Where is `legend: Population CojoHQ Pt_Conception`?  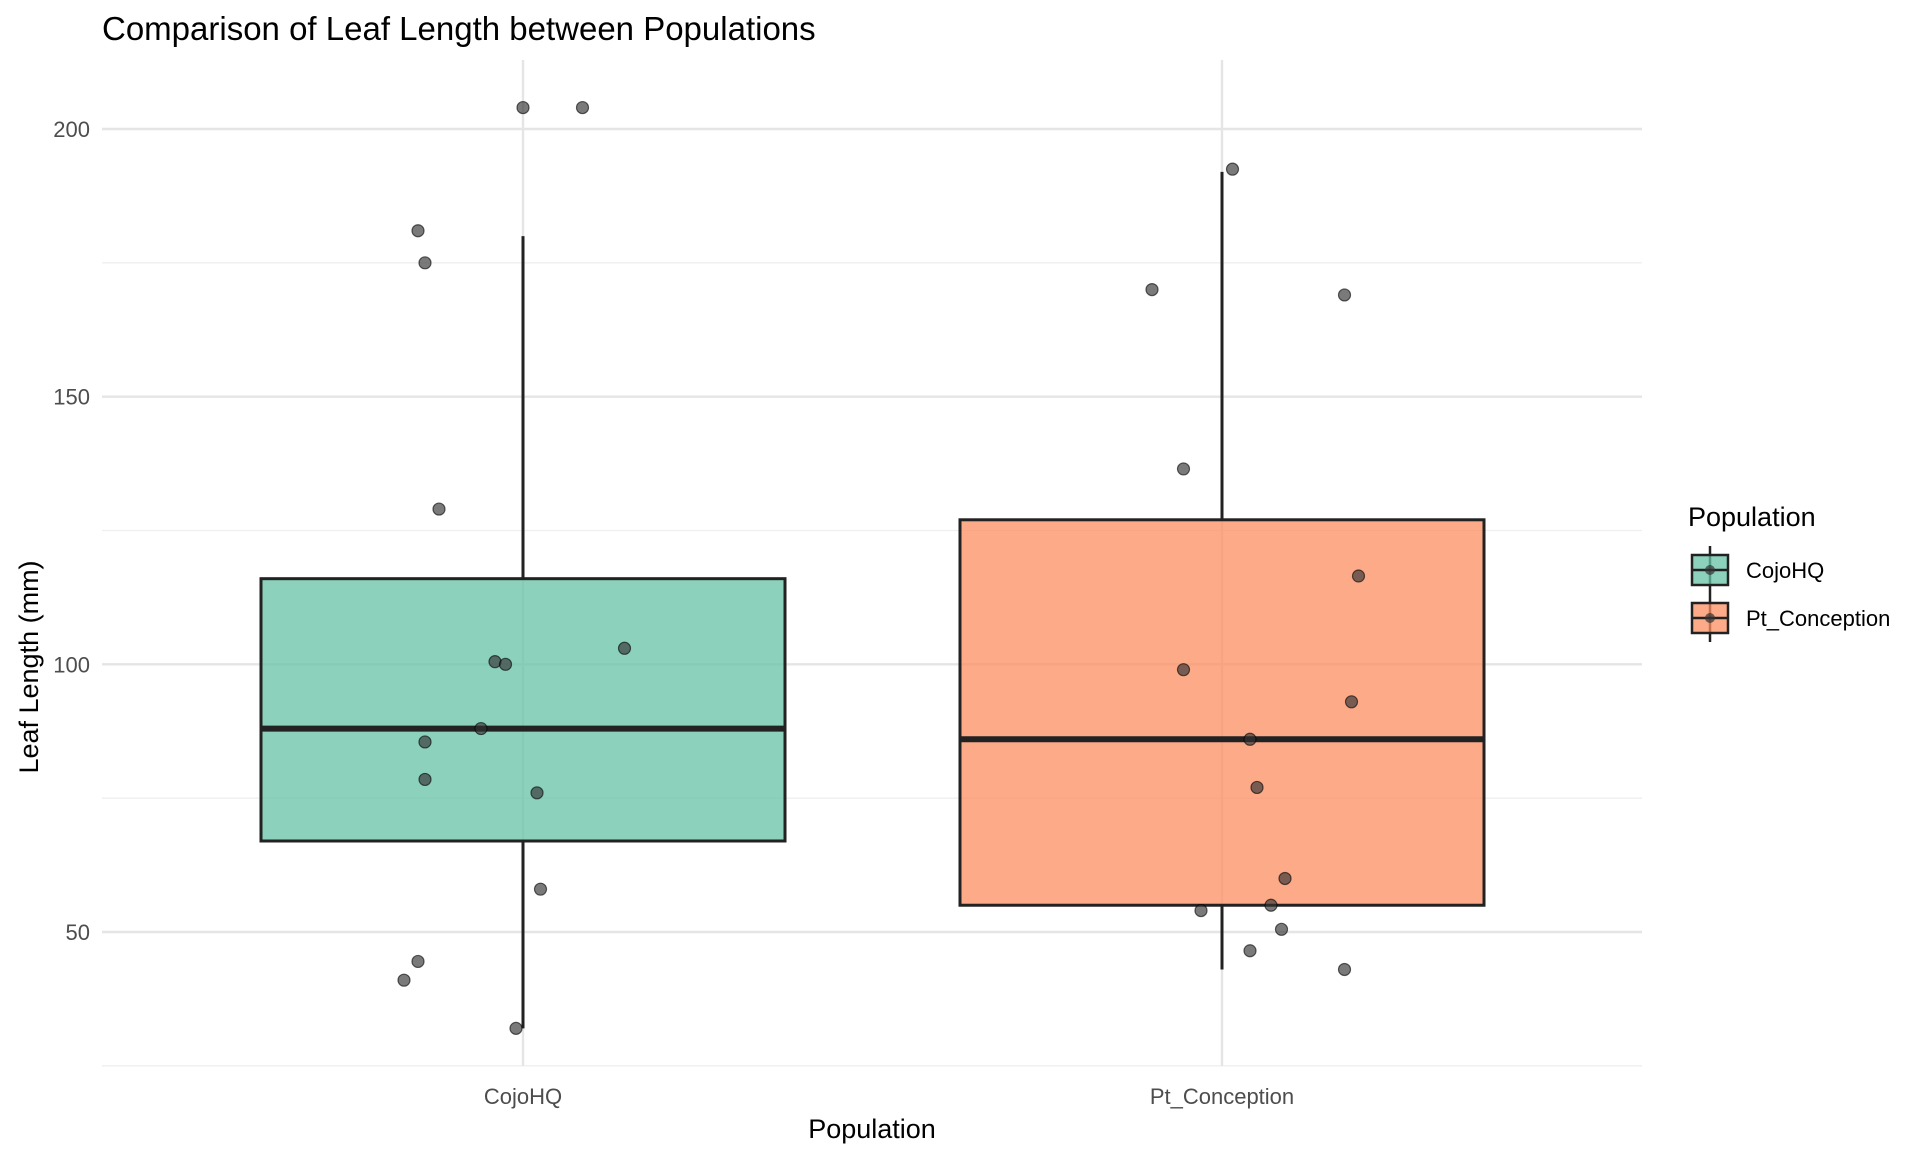 legend: Population CojoHQ Pt_Conception is located at coordinates (1789, 572).